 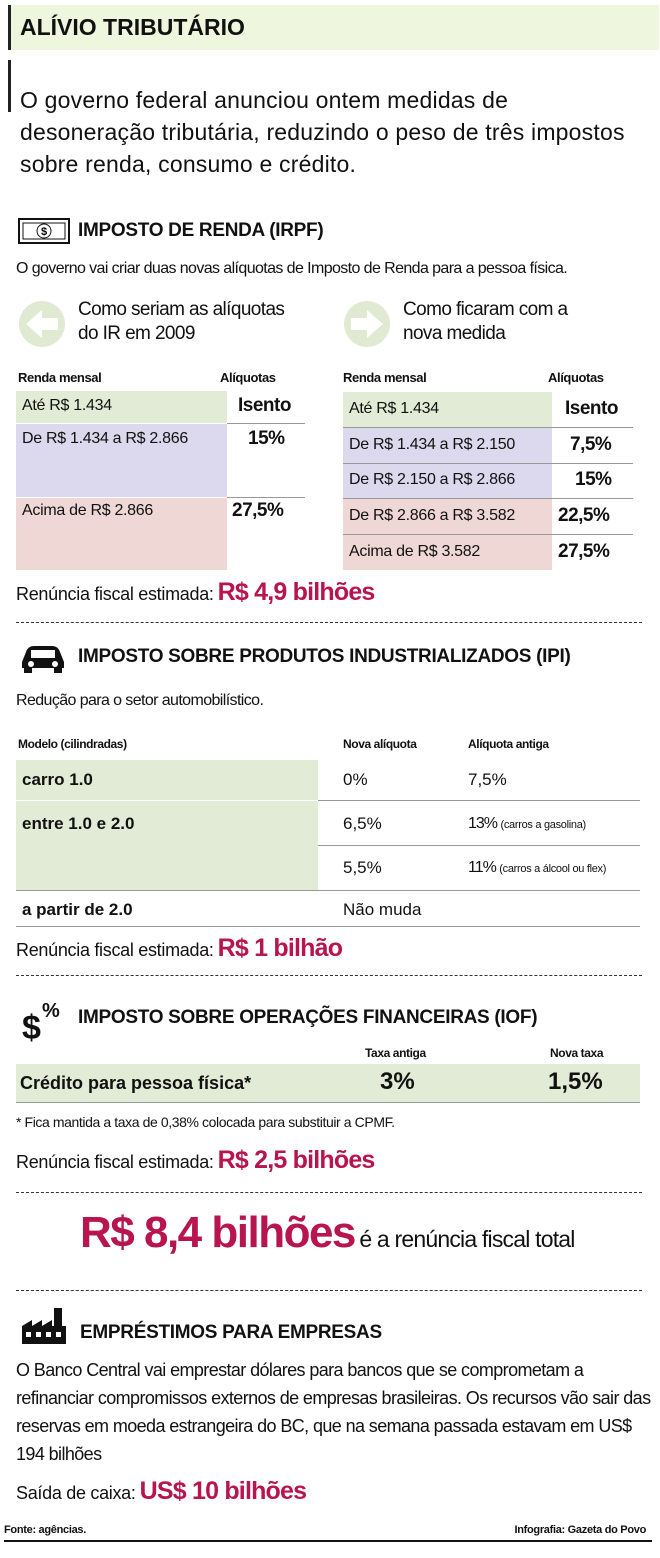 What do you see at coordinates (482, 867) in the screenshot?
I see `old-rate-value: 11%` at bounding box center [482, 867].